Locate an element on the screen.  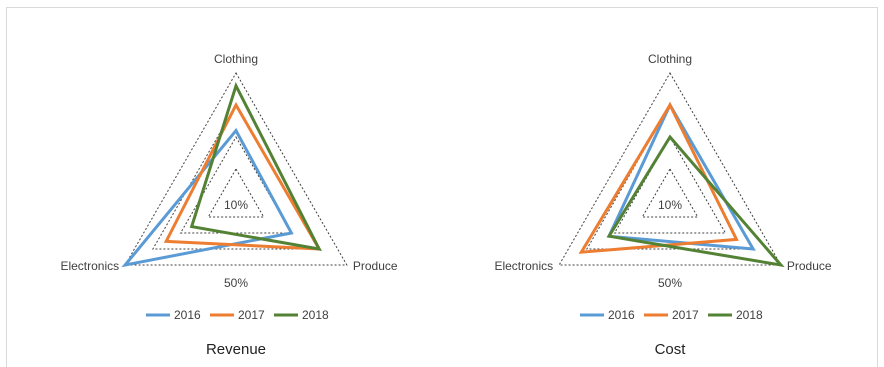
series-2017 is located at coordinates (242, 176).